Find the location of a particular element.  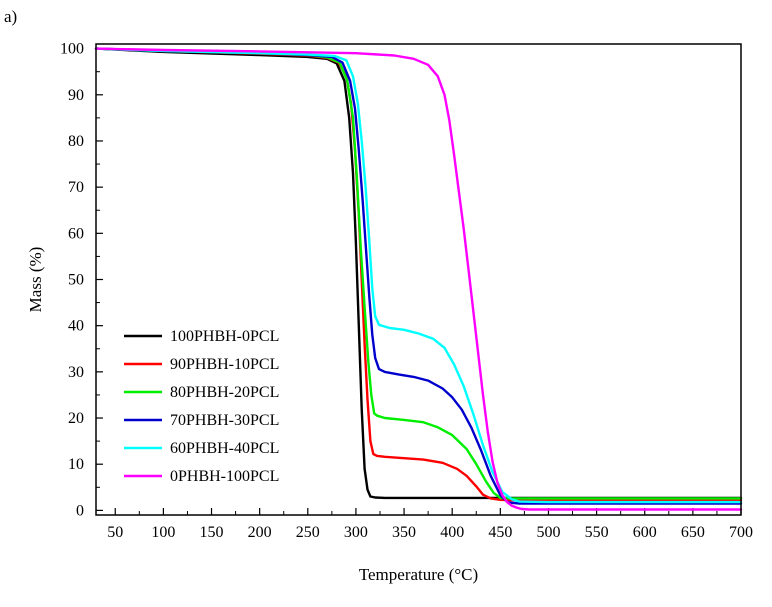

legend-label-1: 100PHBH-0PCL is located at coordinates (224, 336).